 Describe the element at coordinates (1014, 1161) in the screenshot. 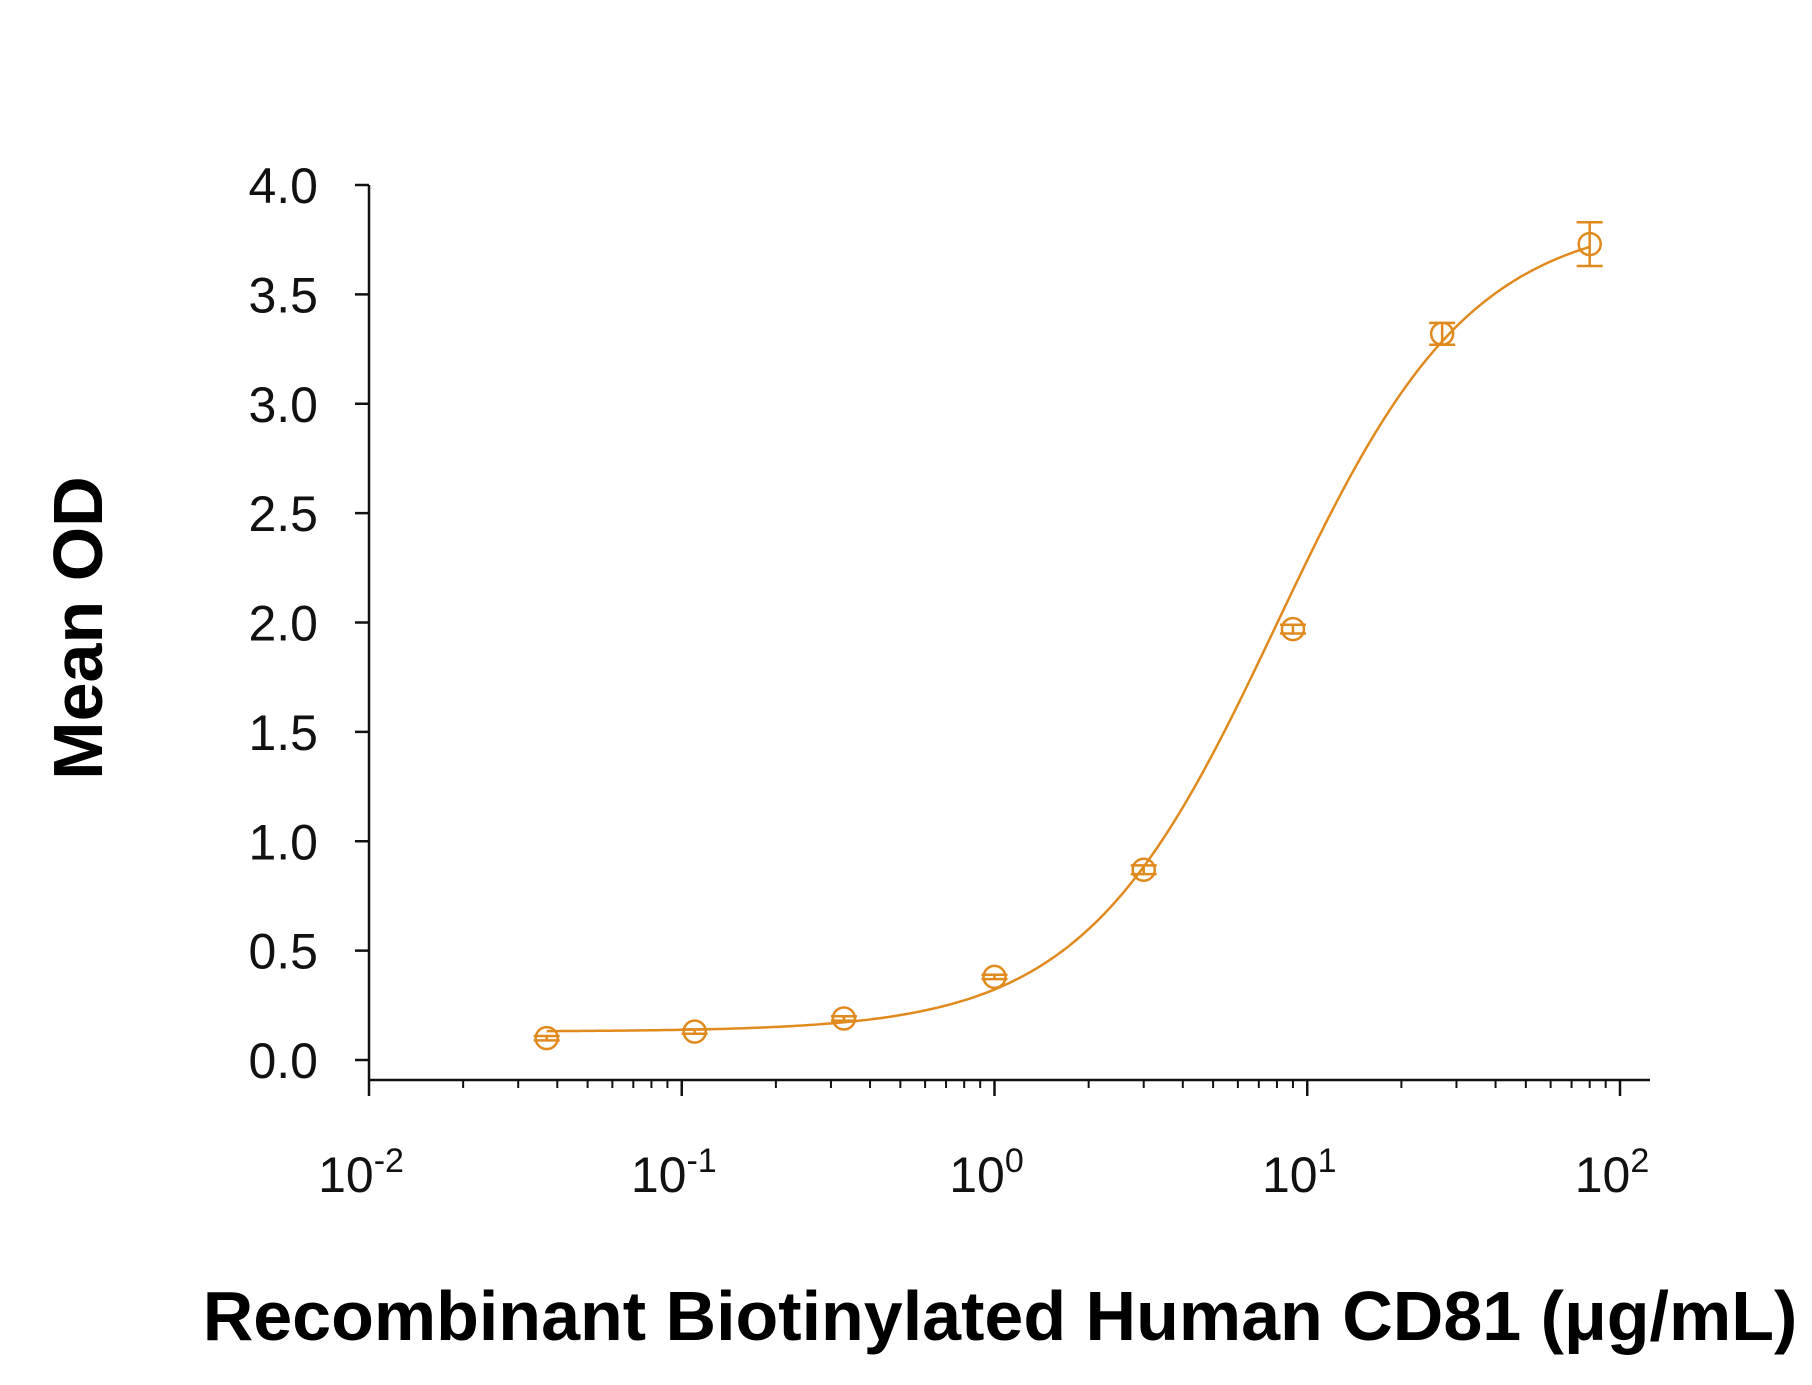

I see `x-tick-exponent: 0` at that location.